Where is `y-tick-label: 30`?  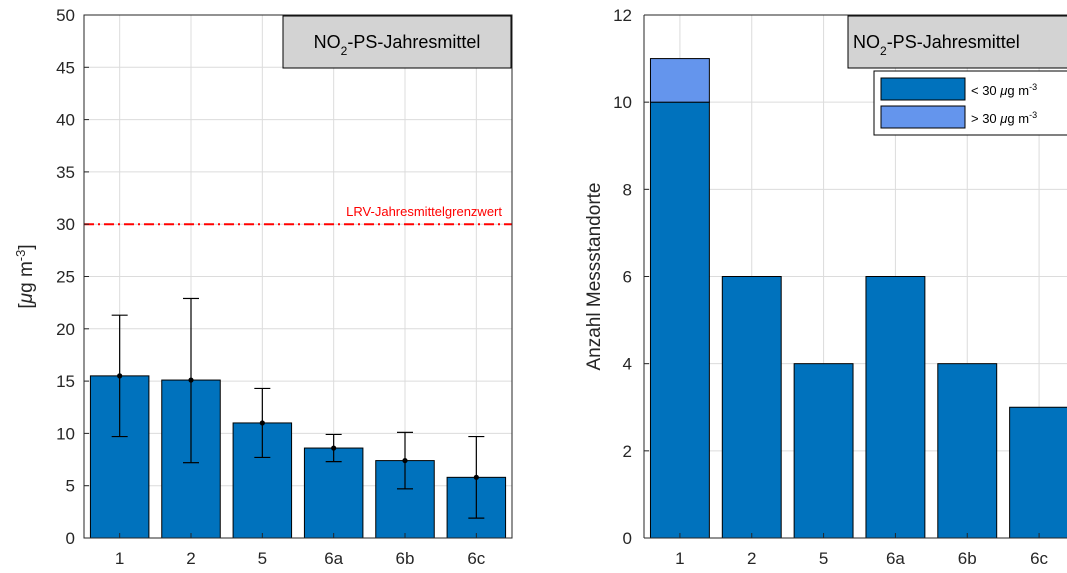
y-tick-label: 30 is located at coordinates (65, 224).